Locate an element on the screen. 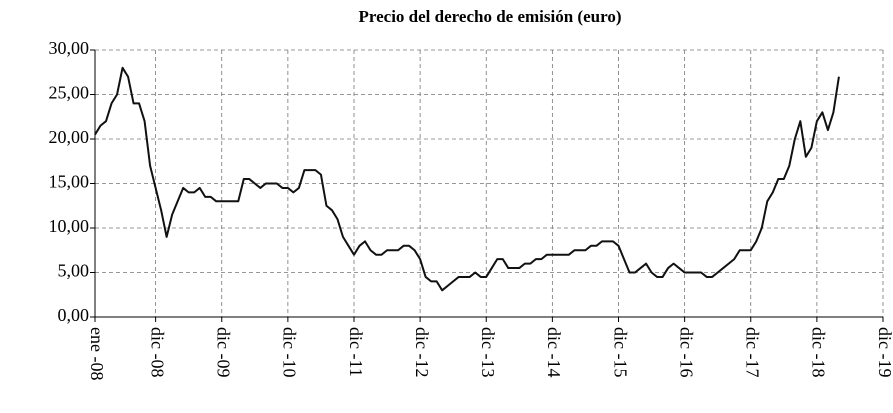 The image size is (893, 413). x-tick-label: dic -08 is located at coordinates (157, 352).